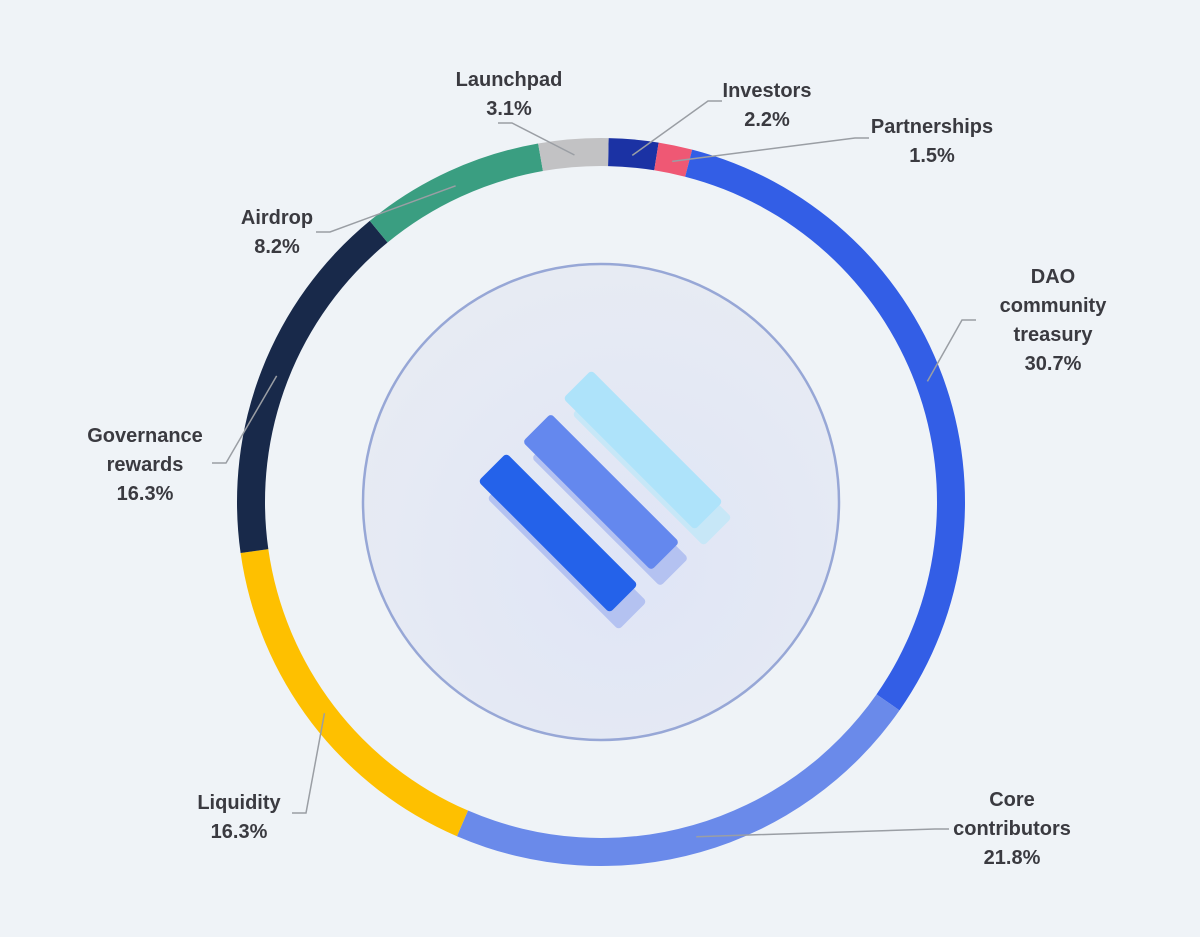 Image resolution: width=1200 pixels, height=937 pixels. What do you see at coordinates (1012, 858) in the screenshot?
I see `label-percent: 21.8%` at bounding box center [1012, 858].